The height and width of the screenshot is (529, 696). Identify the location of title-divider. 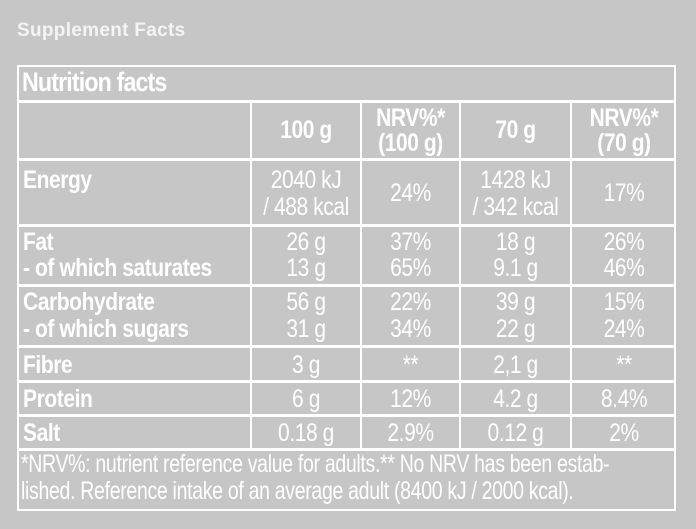
(346, 101).